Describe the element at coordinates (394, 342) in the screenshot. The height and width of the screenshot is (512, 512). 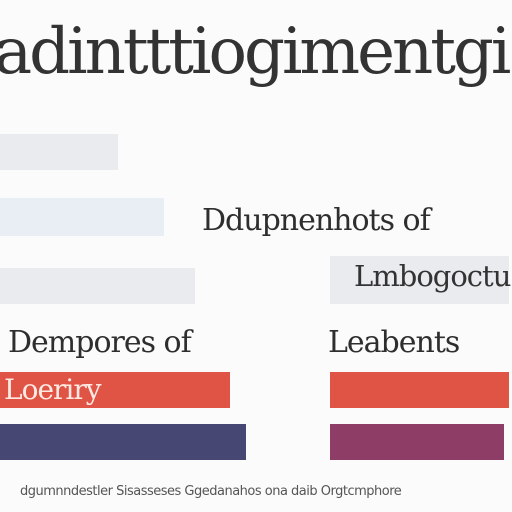
I see `label-leabents: Leabents` at that location.